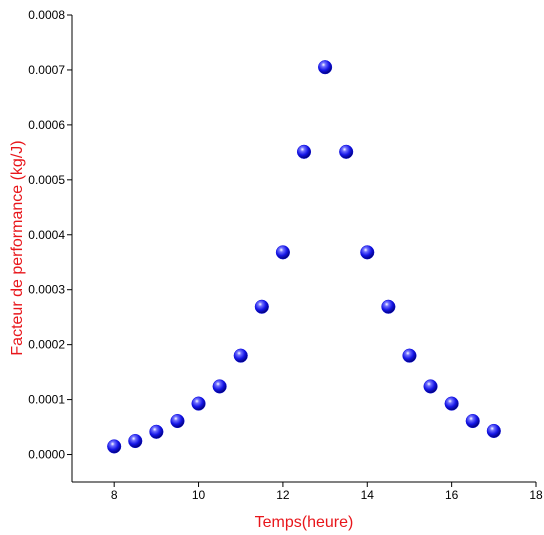 The height and width of the screenshot is (535, 544). I want to click on y-tick-label: 0.0008, so click(46, 15).